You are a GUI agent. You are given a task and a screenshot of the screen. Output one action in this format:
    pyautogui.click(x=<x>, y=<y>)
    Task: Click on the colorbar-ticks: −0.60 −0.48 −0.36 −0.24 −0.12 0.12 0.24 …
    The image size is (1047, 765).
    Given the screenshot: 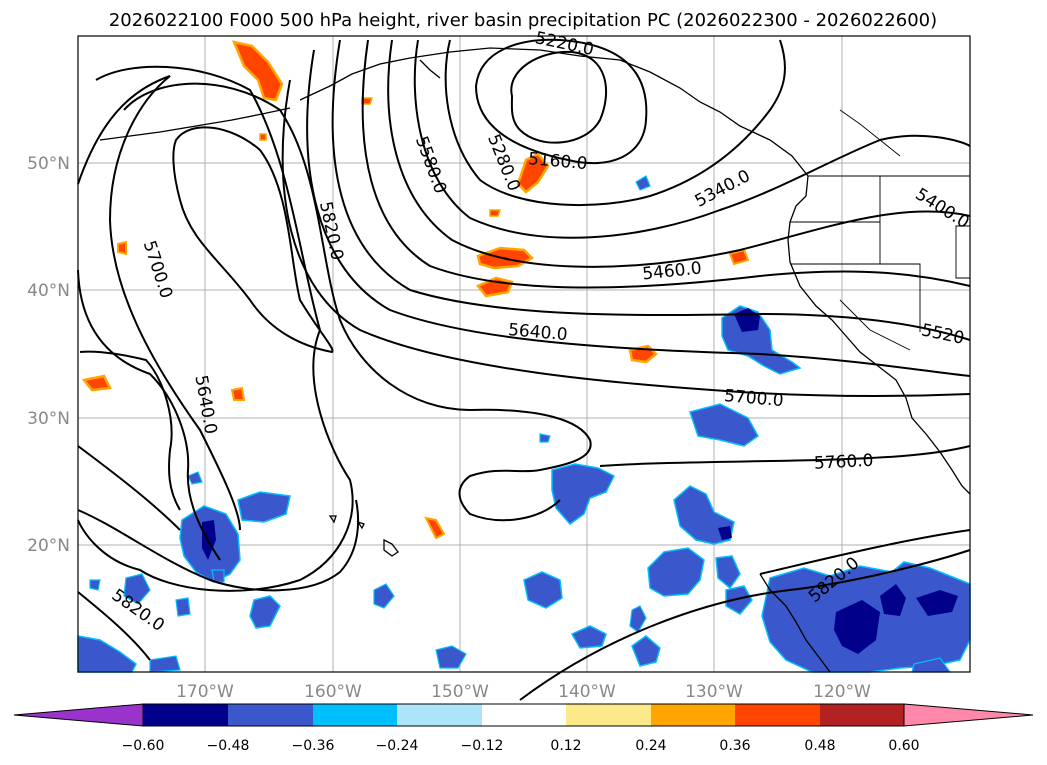 What is the action you would take?
    pyautogui.click(x=521, y=746)
    